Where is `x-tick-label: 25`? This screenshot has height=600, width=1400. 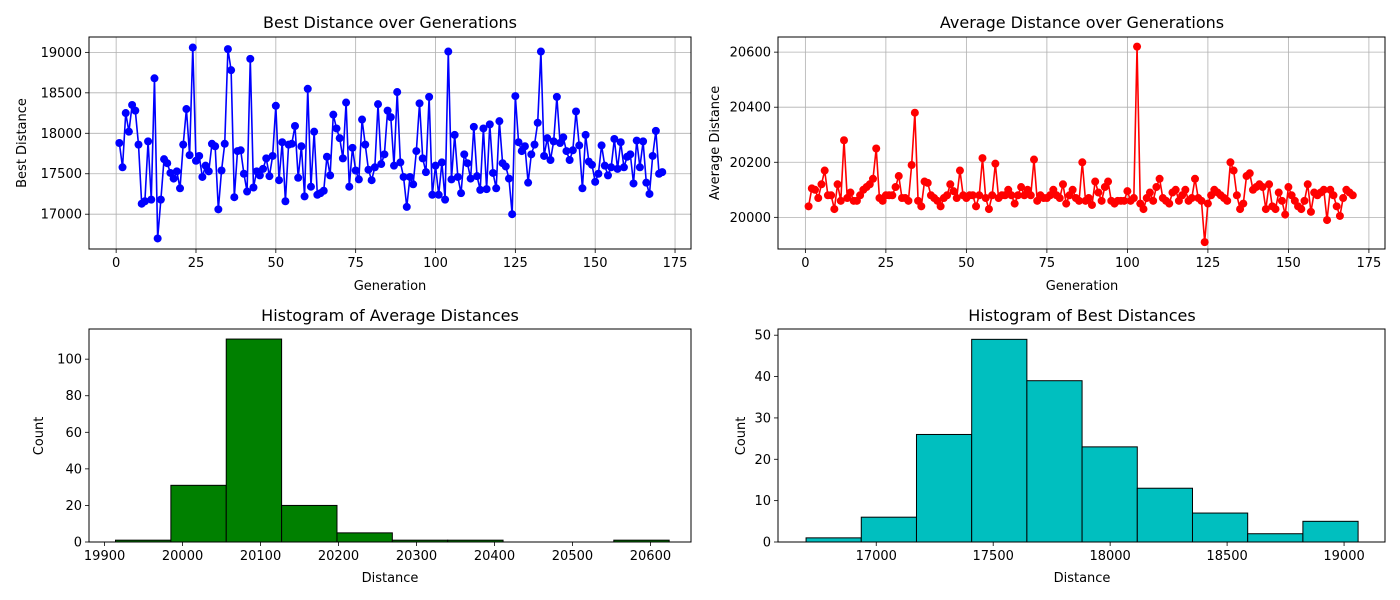 x-tick-label: 25 is located at coordinates (886, 263).